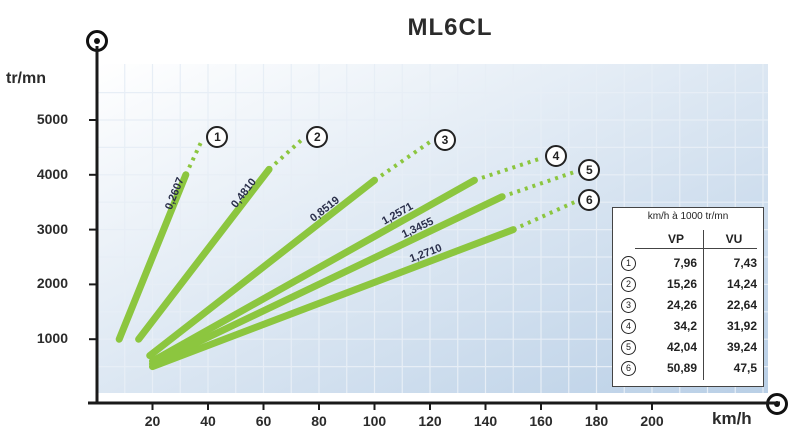 Image resolution: width=793 pixels, height=435 pixels. What do you see at coordinates (217, 137) in the screenshot?
I see `series-marker: 1` at bounding box center [217, 137].